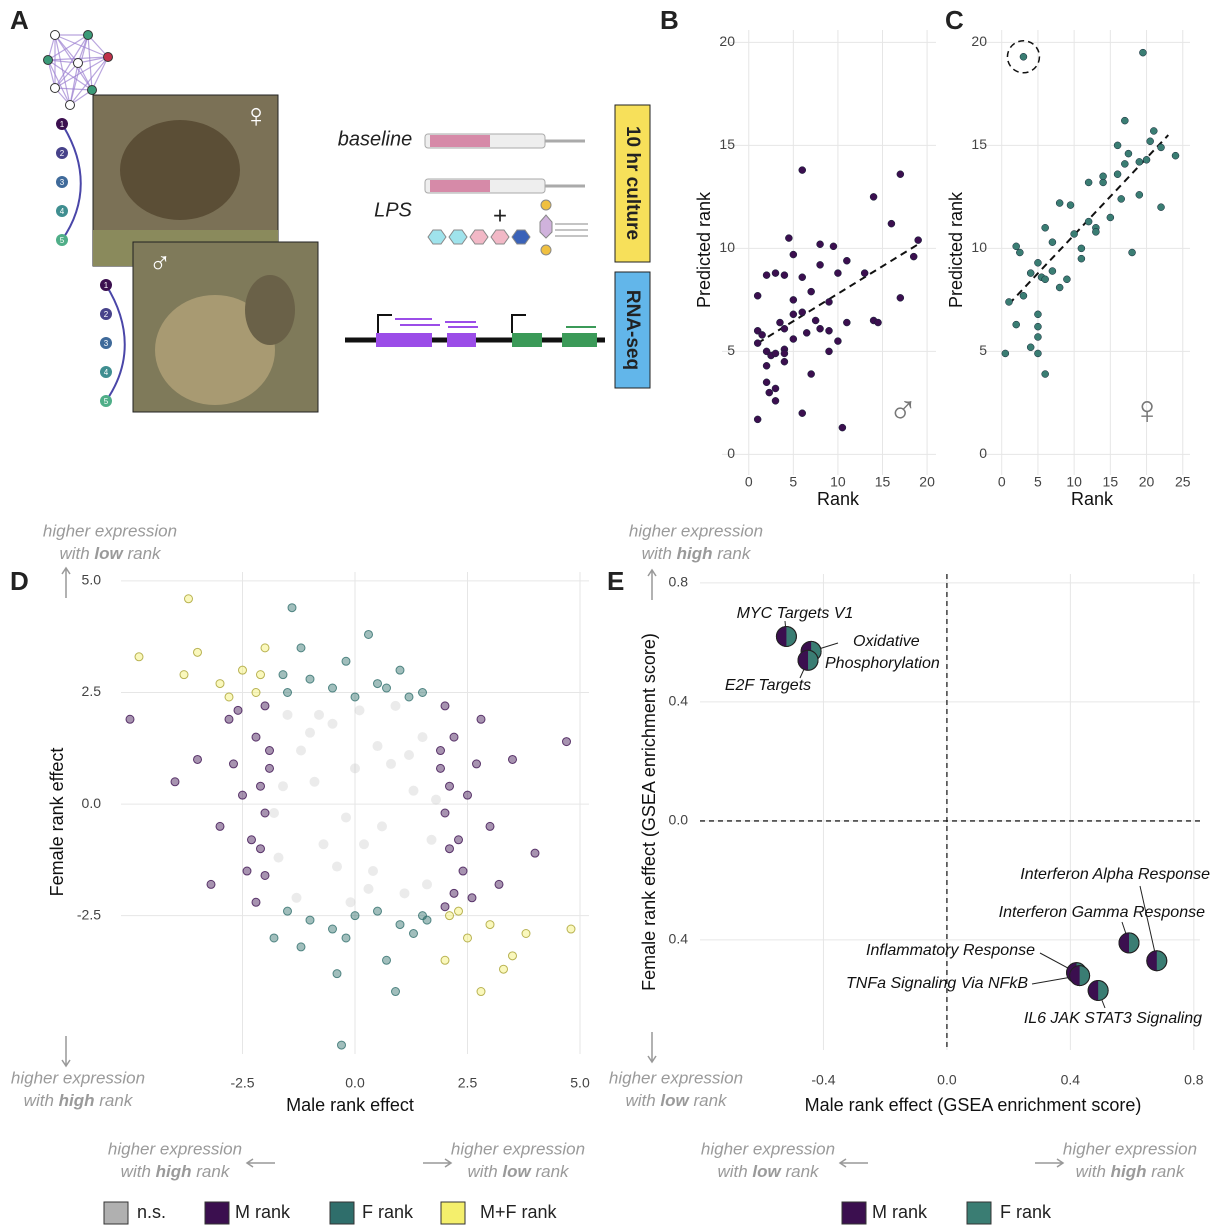  Describe the element at coordinates (19, 581) in the screenshot. I see `panel-letter: D` at that location.